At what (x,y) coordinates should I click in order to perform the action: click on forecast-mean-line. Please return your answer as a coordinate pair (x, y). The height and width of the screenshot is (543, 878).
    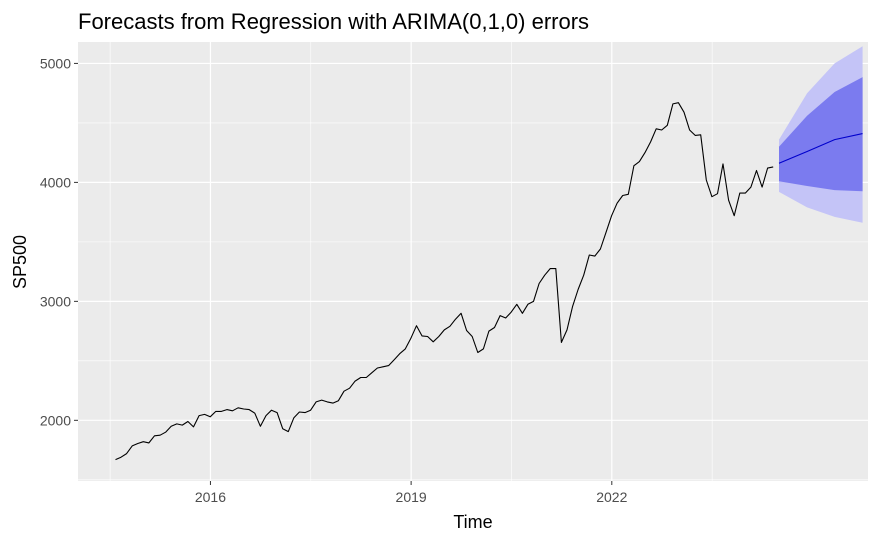
    Looking at the image, I should click on (820, 148).